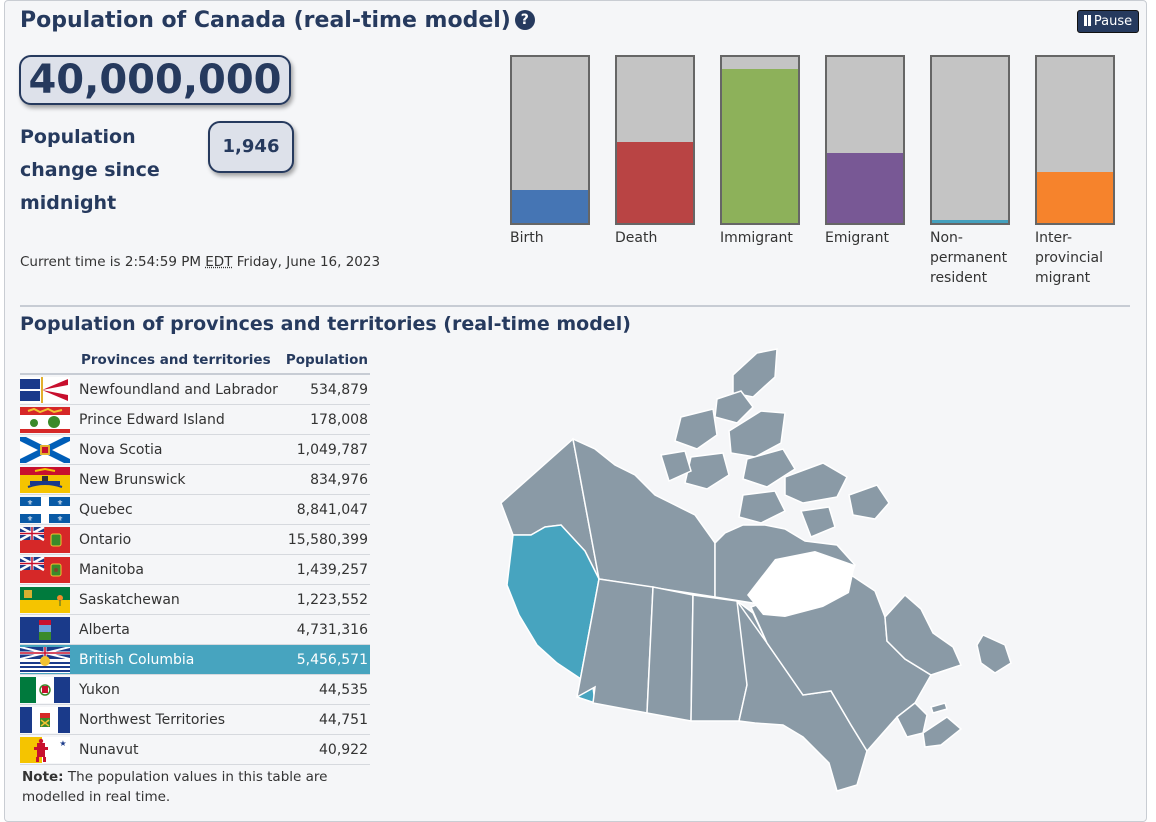  I want to click on question-circle-icon: ?, so click(524, 20).